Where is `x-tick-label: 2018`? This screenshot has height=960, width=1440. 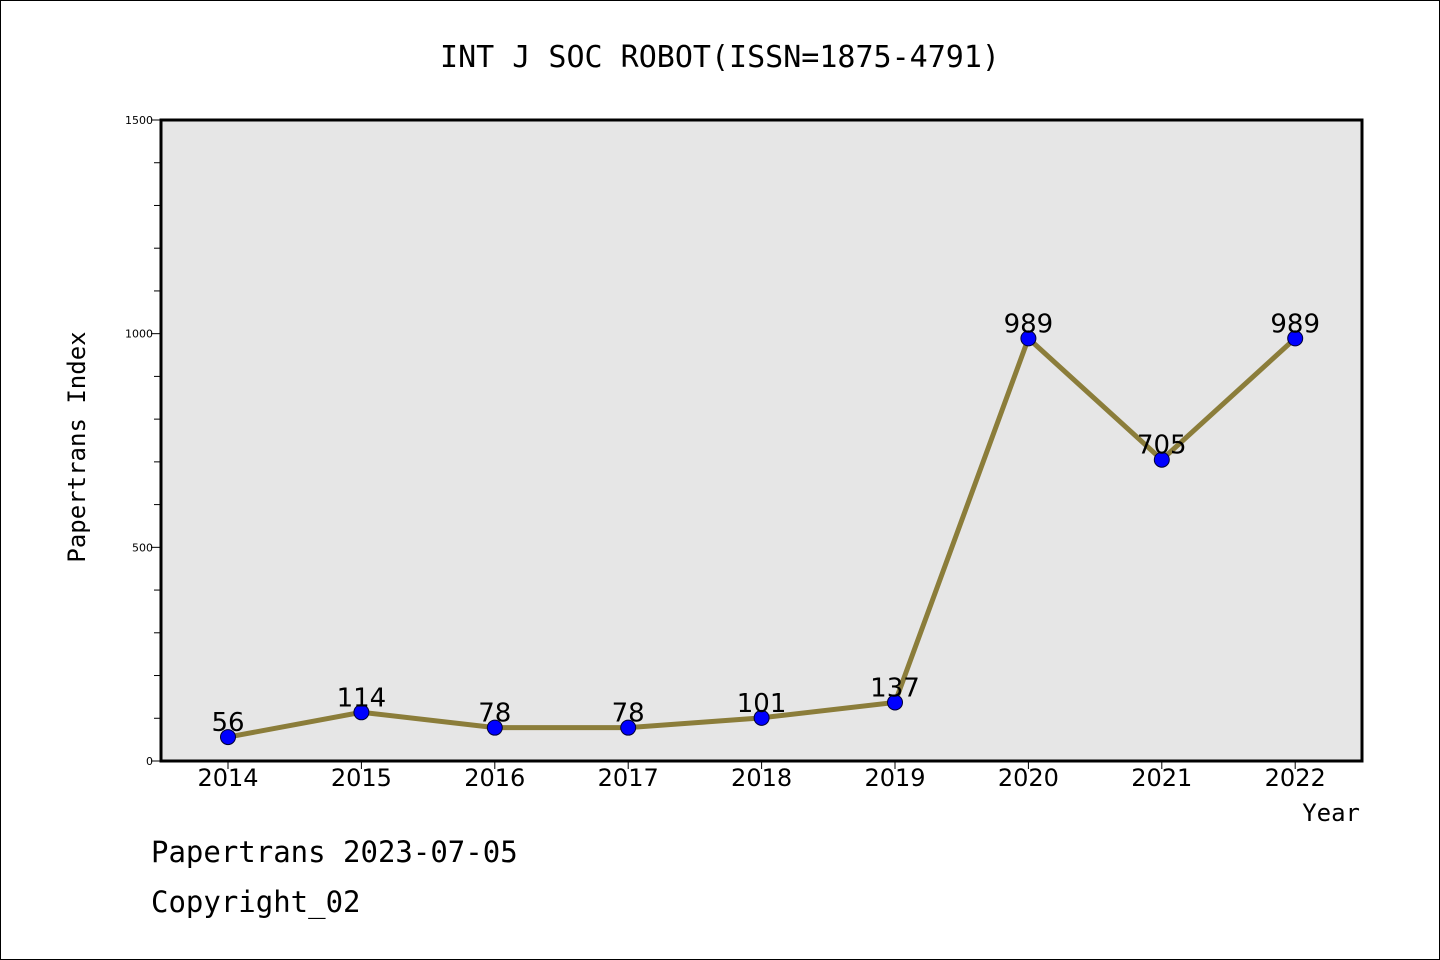 x-tick-label: 2018 is located at coordinates (761, 778).